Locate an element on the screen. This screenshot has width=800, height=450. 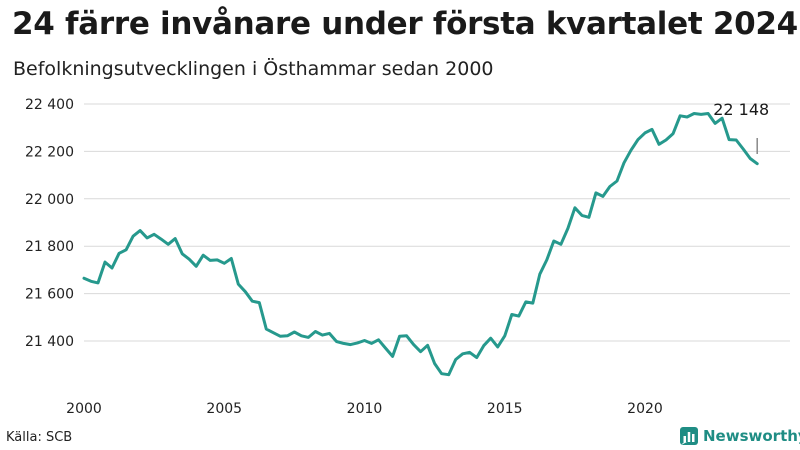
x-tick-label: 2015 is located at coordinates (505, 409).